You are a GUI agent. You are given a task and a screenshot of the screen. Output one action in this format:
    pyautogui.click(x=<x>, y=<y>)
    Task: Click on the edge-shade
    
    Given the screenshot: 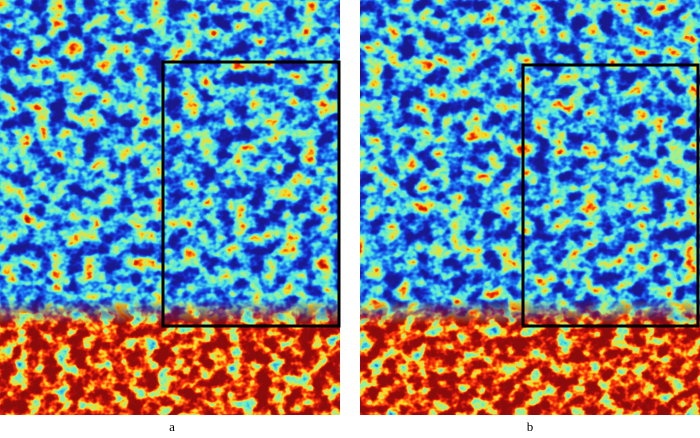 What is the action you would take?
    pyautogui.click(x=20, y=160)
    